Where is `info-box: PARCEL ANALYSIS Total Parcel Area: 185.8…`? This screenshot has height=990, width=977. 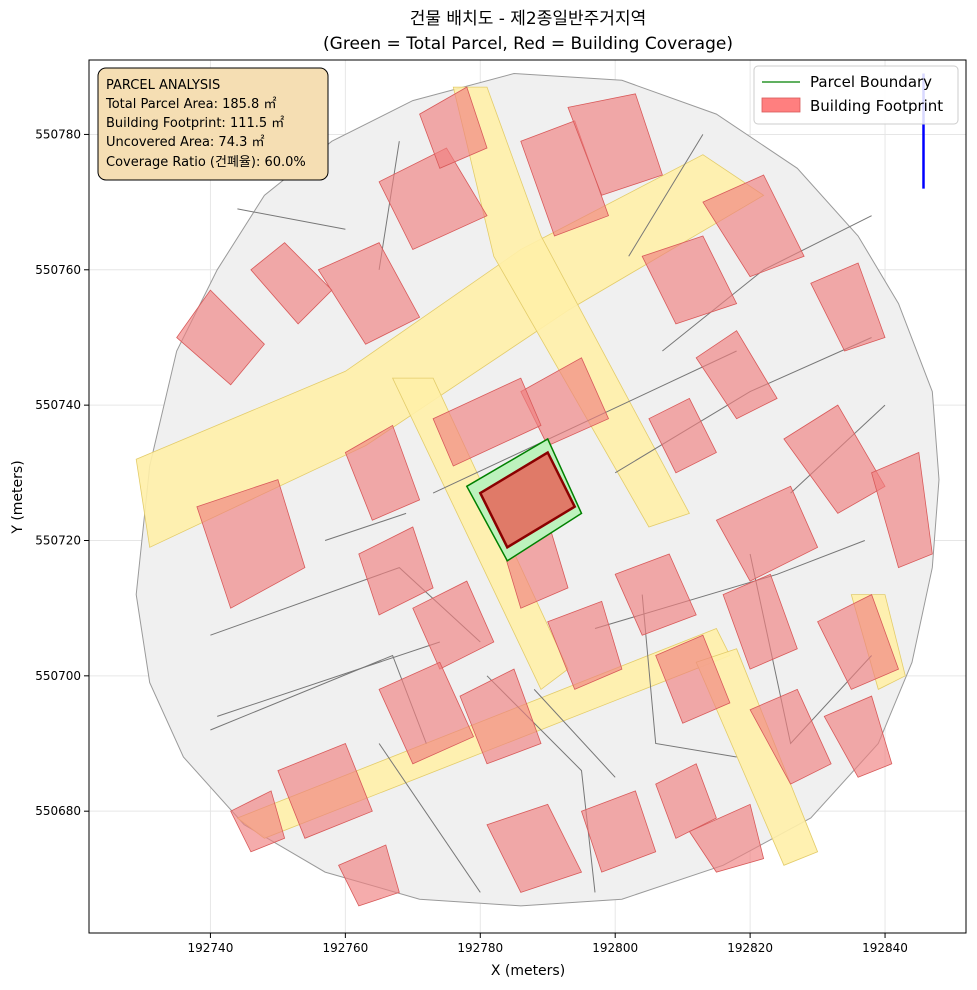
info-box: PARCEL ANALYSIS Total Parcel Area: 185.8… is located at coordinates (213, 124).